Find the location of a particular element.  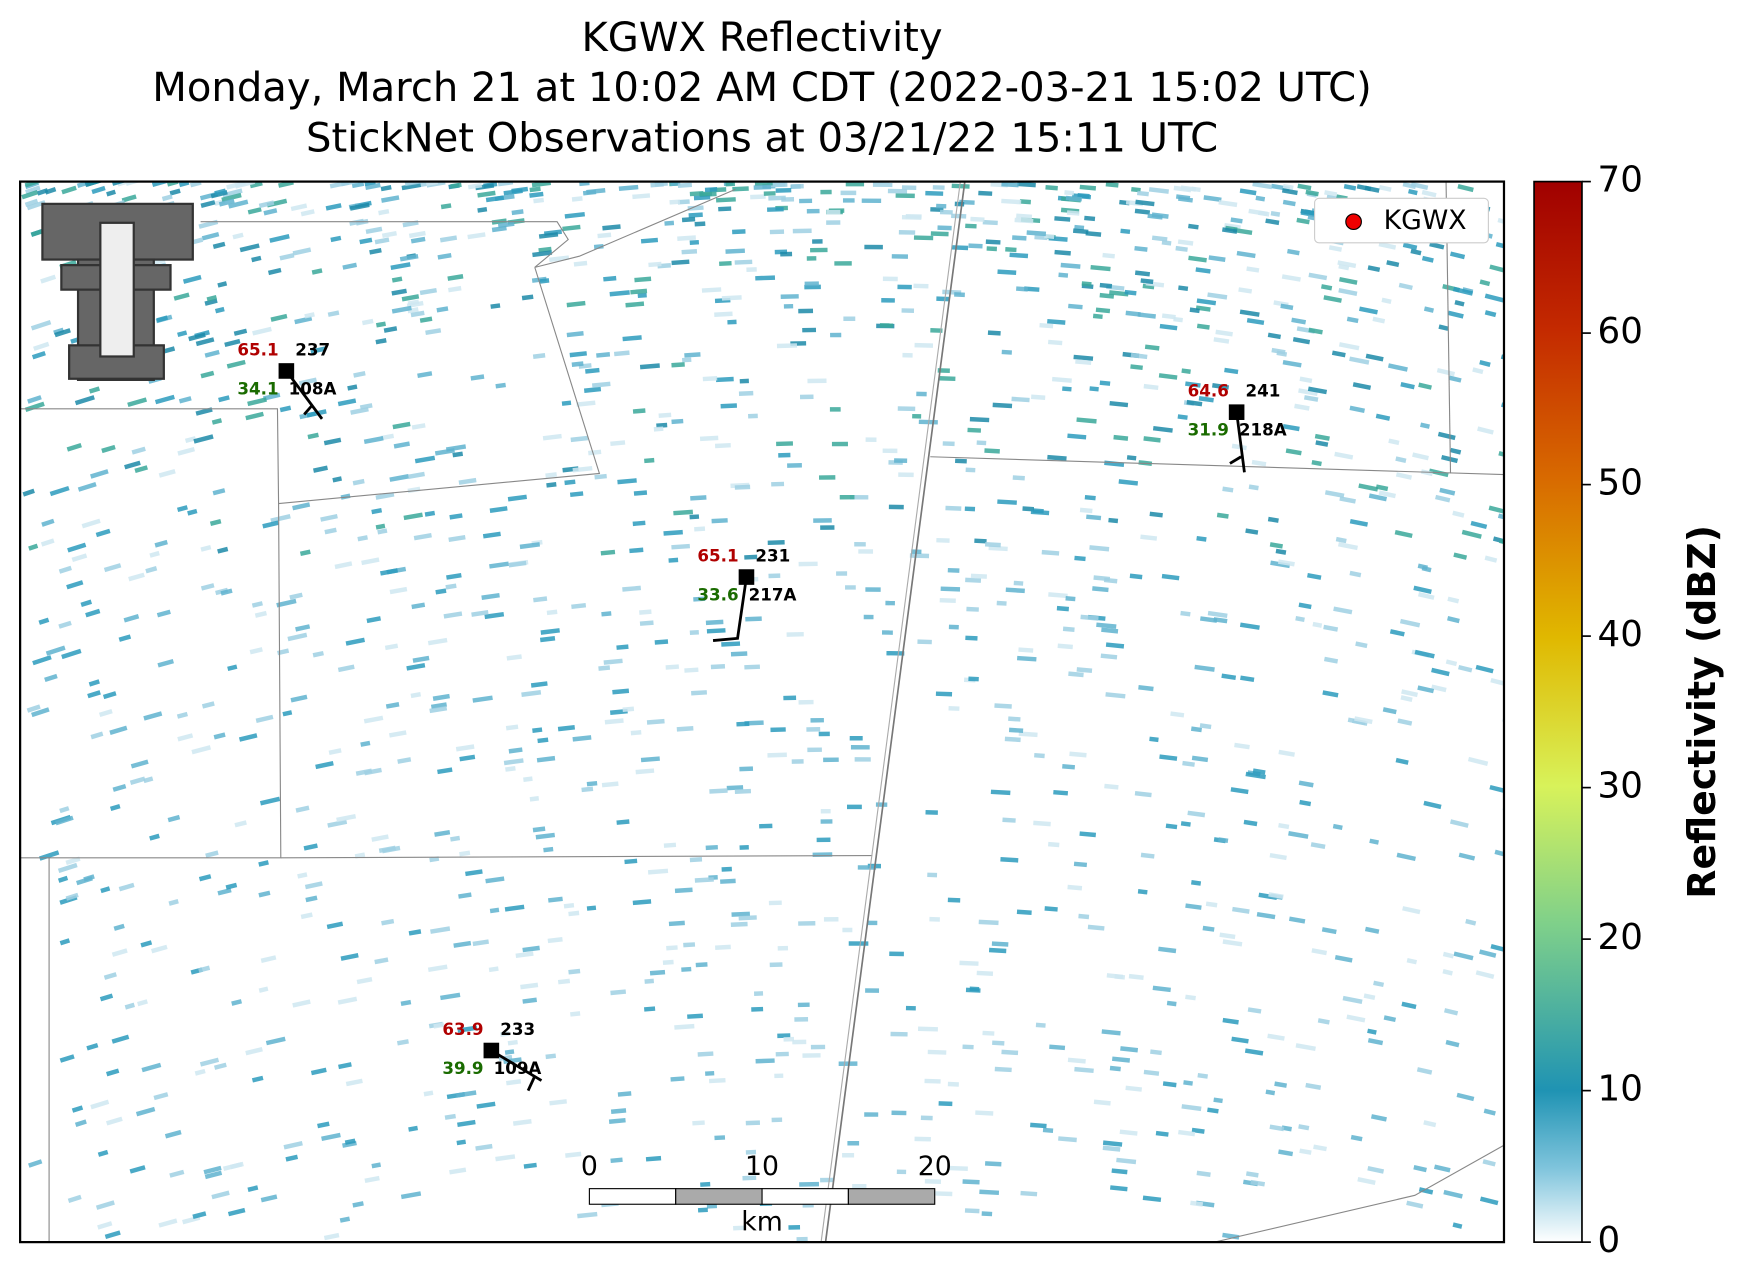

dewpoint: 33.6 is located at coordinates (717, 594).